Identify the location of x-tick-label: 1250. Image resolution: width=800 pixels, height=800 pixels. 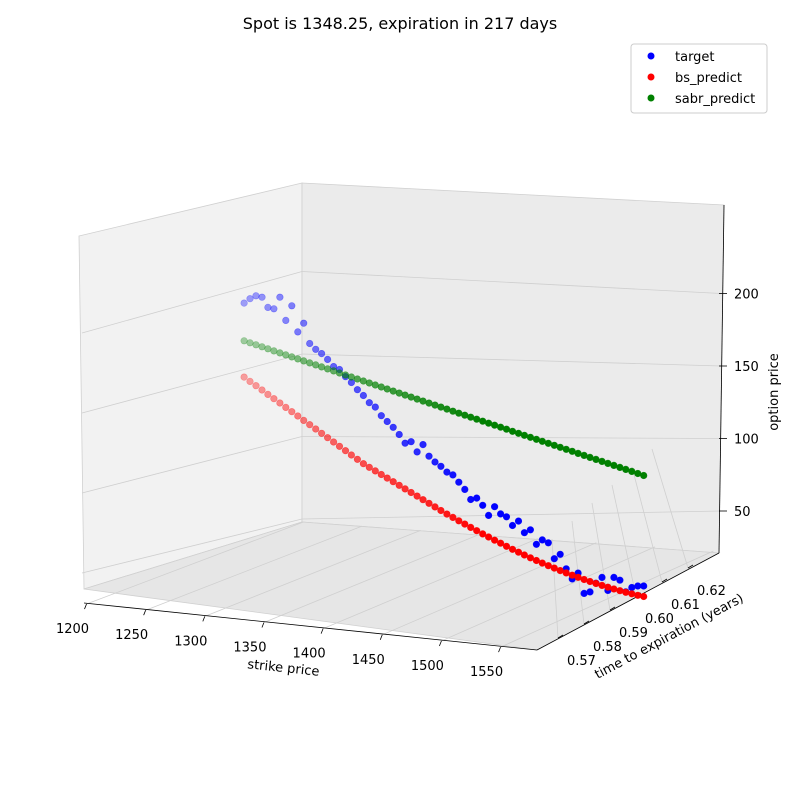
(131, 635).